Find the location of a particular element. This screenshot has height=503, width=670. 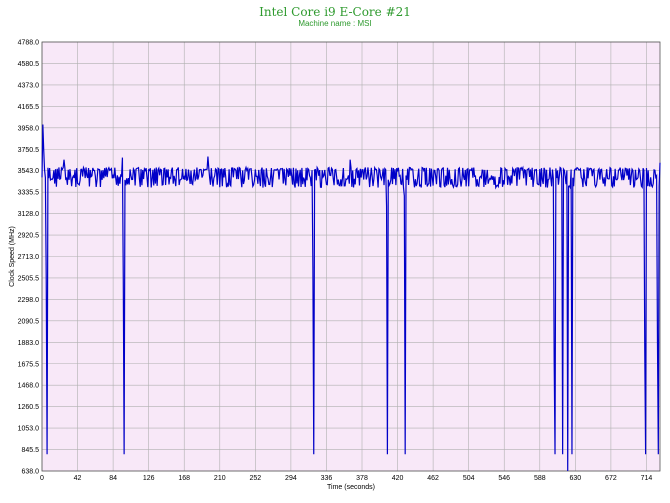

y-tick-label: 4165.5 is located at coordinates (29, 107).